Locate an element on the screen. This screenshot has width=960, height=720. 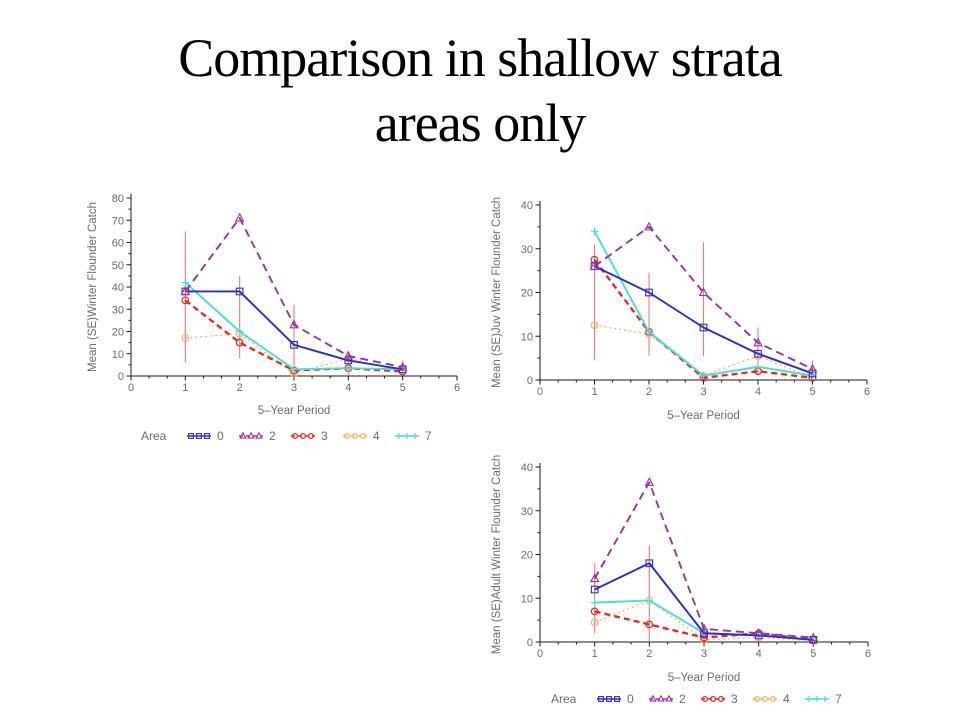
y-axis-title: Mean (SE)Winter Flounder Catch is located at coordinates (93, 287).